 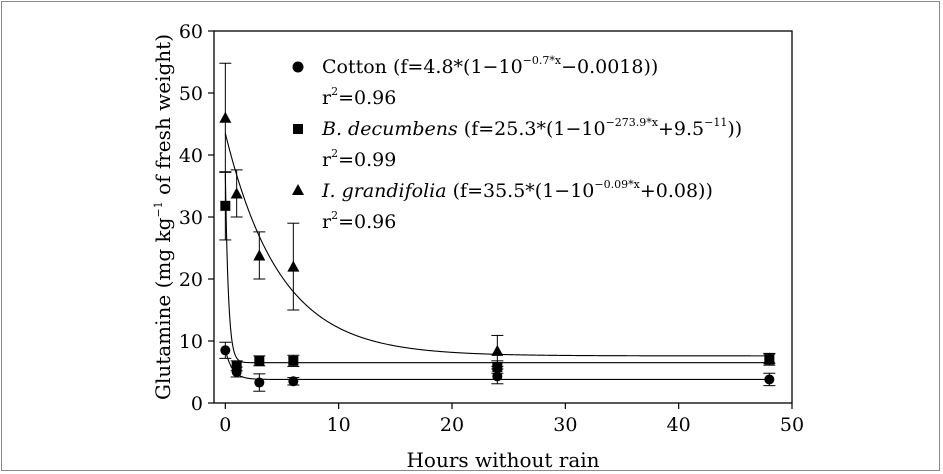 I want to click on legend-eq-cotton-exp: −0.7*x, so click(x=542, y=60).